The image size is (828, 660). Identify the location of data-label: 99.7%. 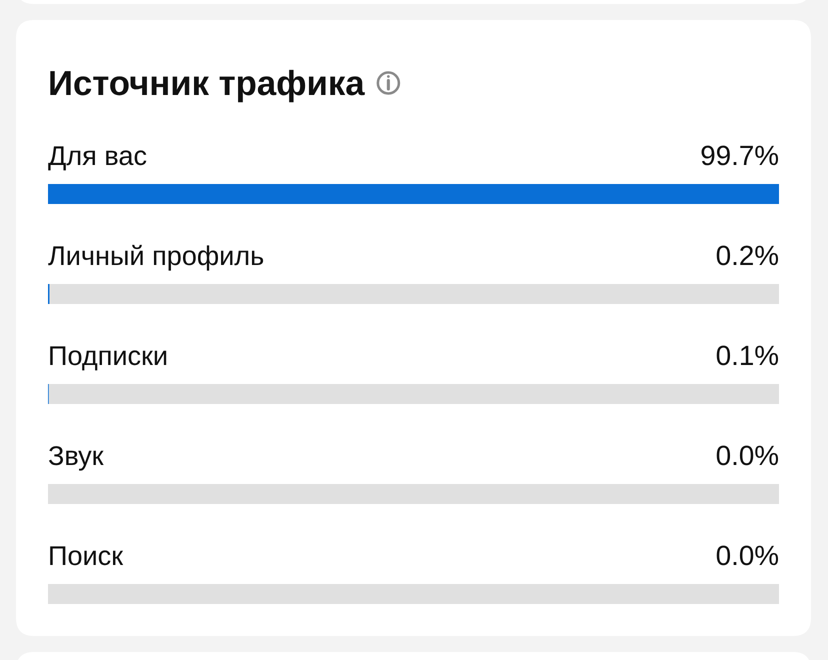
(740, 156).